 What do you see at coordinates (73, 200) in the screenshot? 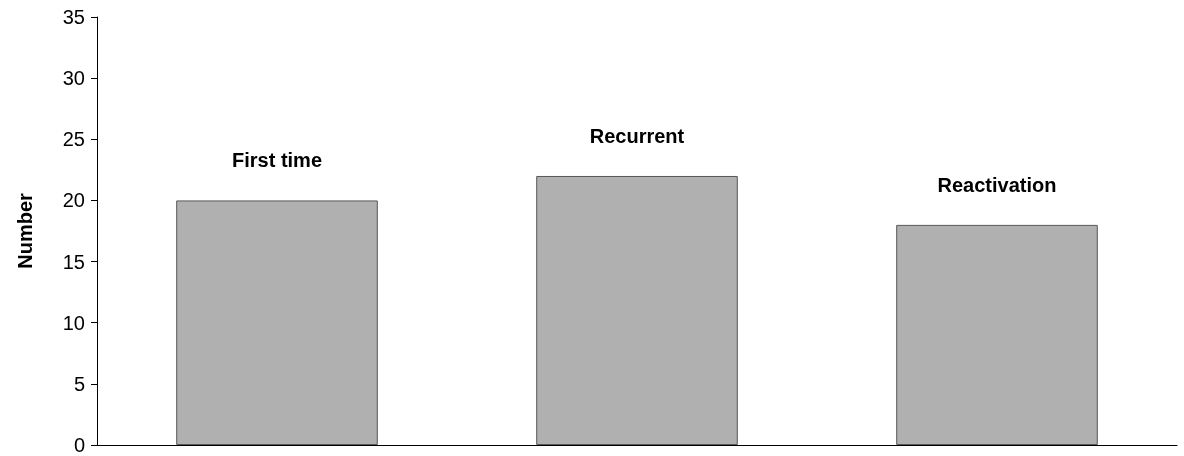
I see `y-tick-label: 20` at bounding box center [73, 200].